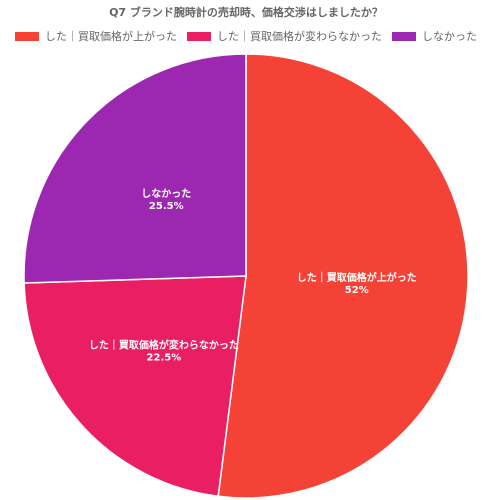 The image size is (492, 500). Describe the element at coordinates (246, 12) in the screenshot. I see `chart-title: Q7 ブランド腕時計の売却時、価格交渉はしましたか？` at that location.